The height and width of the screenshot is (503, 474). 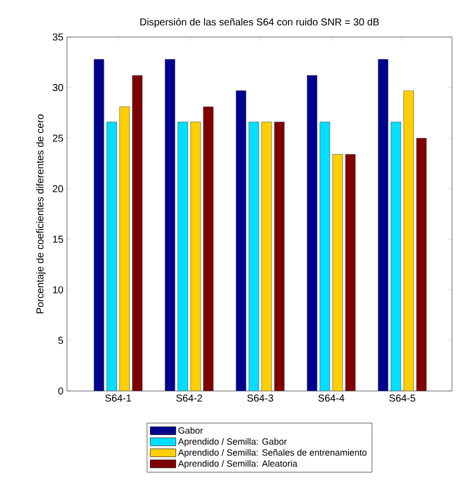 What do you see at coordinates (58, 188) in the screenshot?
I see `y-tick-label: 20` at bounding box center [58, 188].